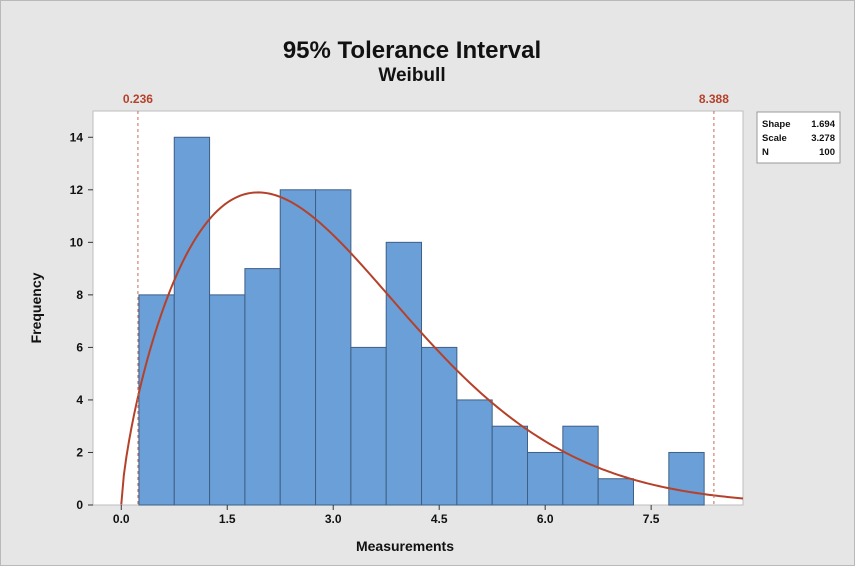 The width and height of the screenshot is (855, 566). Describe the element at coordinates (823, 124) in the screenshot. I see `legend-shape-value: 1.694` at that location.